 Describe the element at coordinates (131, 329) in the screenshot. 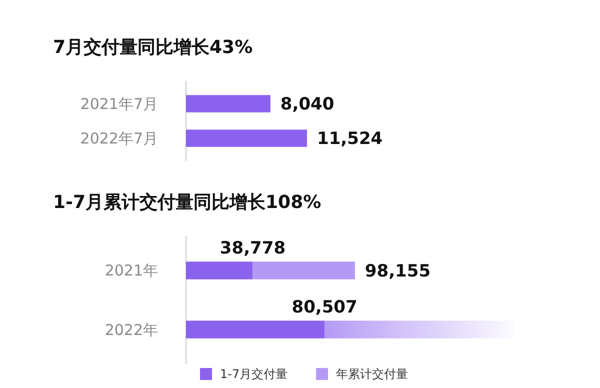

I see `y-tick-label: 2022年` at that location.